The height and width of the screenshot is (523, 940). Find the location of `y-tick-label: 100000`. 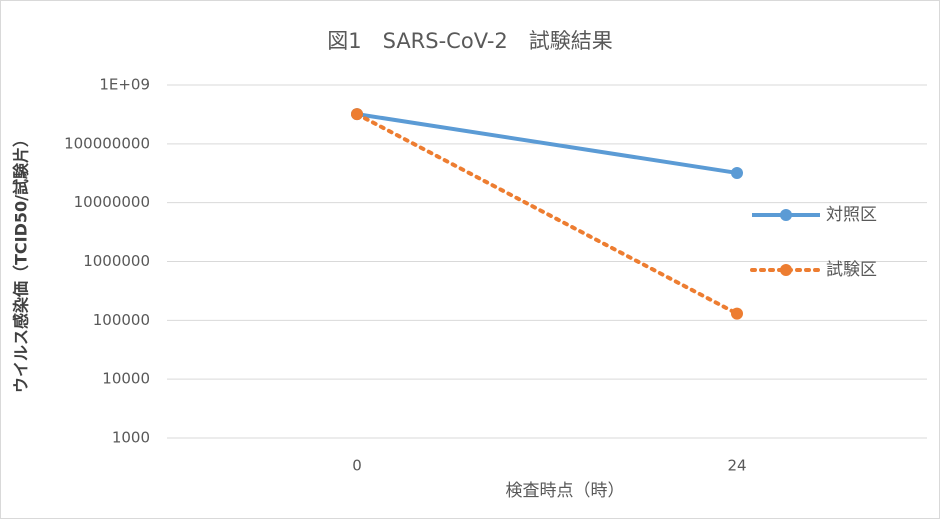

y-tick-label: 100000 is located at coordinates (121, 320).